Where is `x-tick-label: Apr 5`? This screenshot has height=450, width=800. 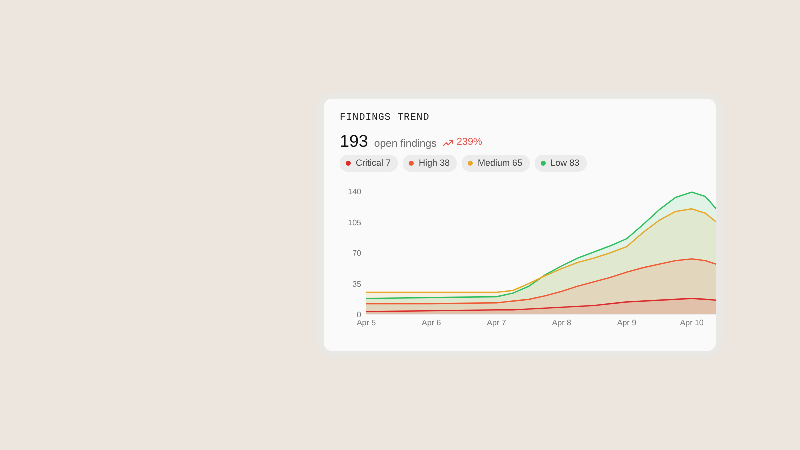
x-tick-label: Apr 5 is located at coordinates (366, 323).